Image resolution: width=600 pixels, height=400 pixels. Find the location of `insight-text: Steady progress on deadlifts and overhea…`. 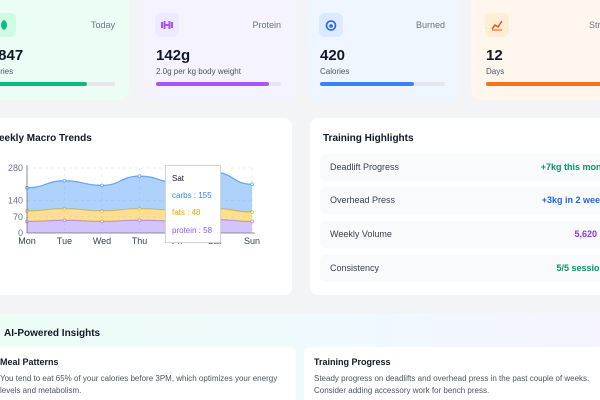

insight-text: Steady progress on deadlifts and overhea… is located at coordinates (451, 385).